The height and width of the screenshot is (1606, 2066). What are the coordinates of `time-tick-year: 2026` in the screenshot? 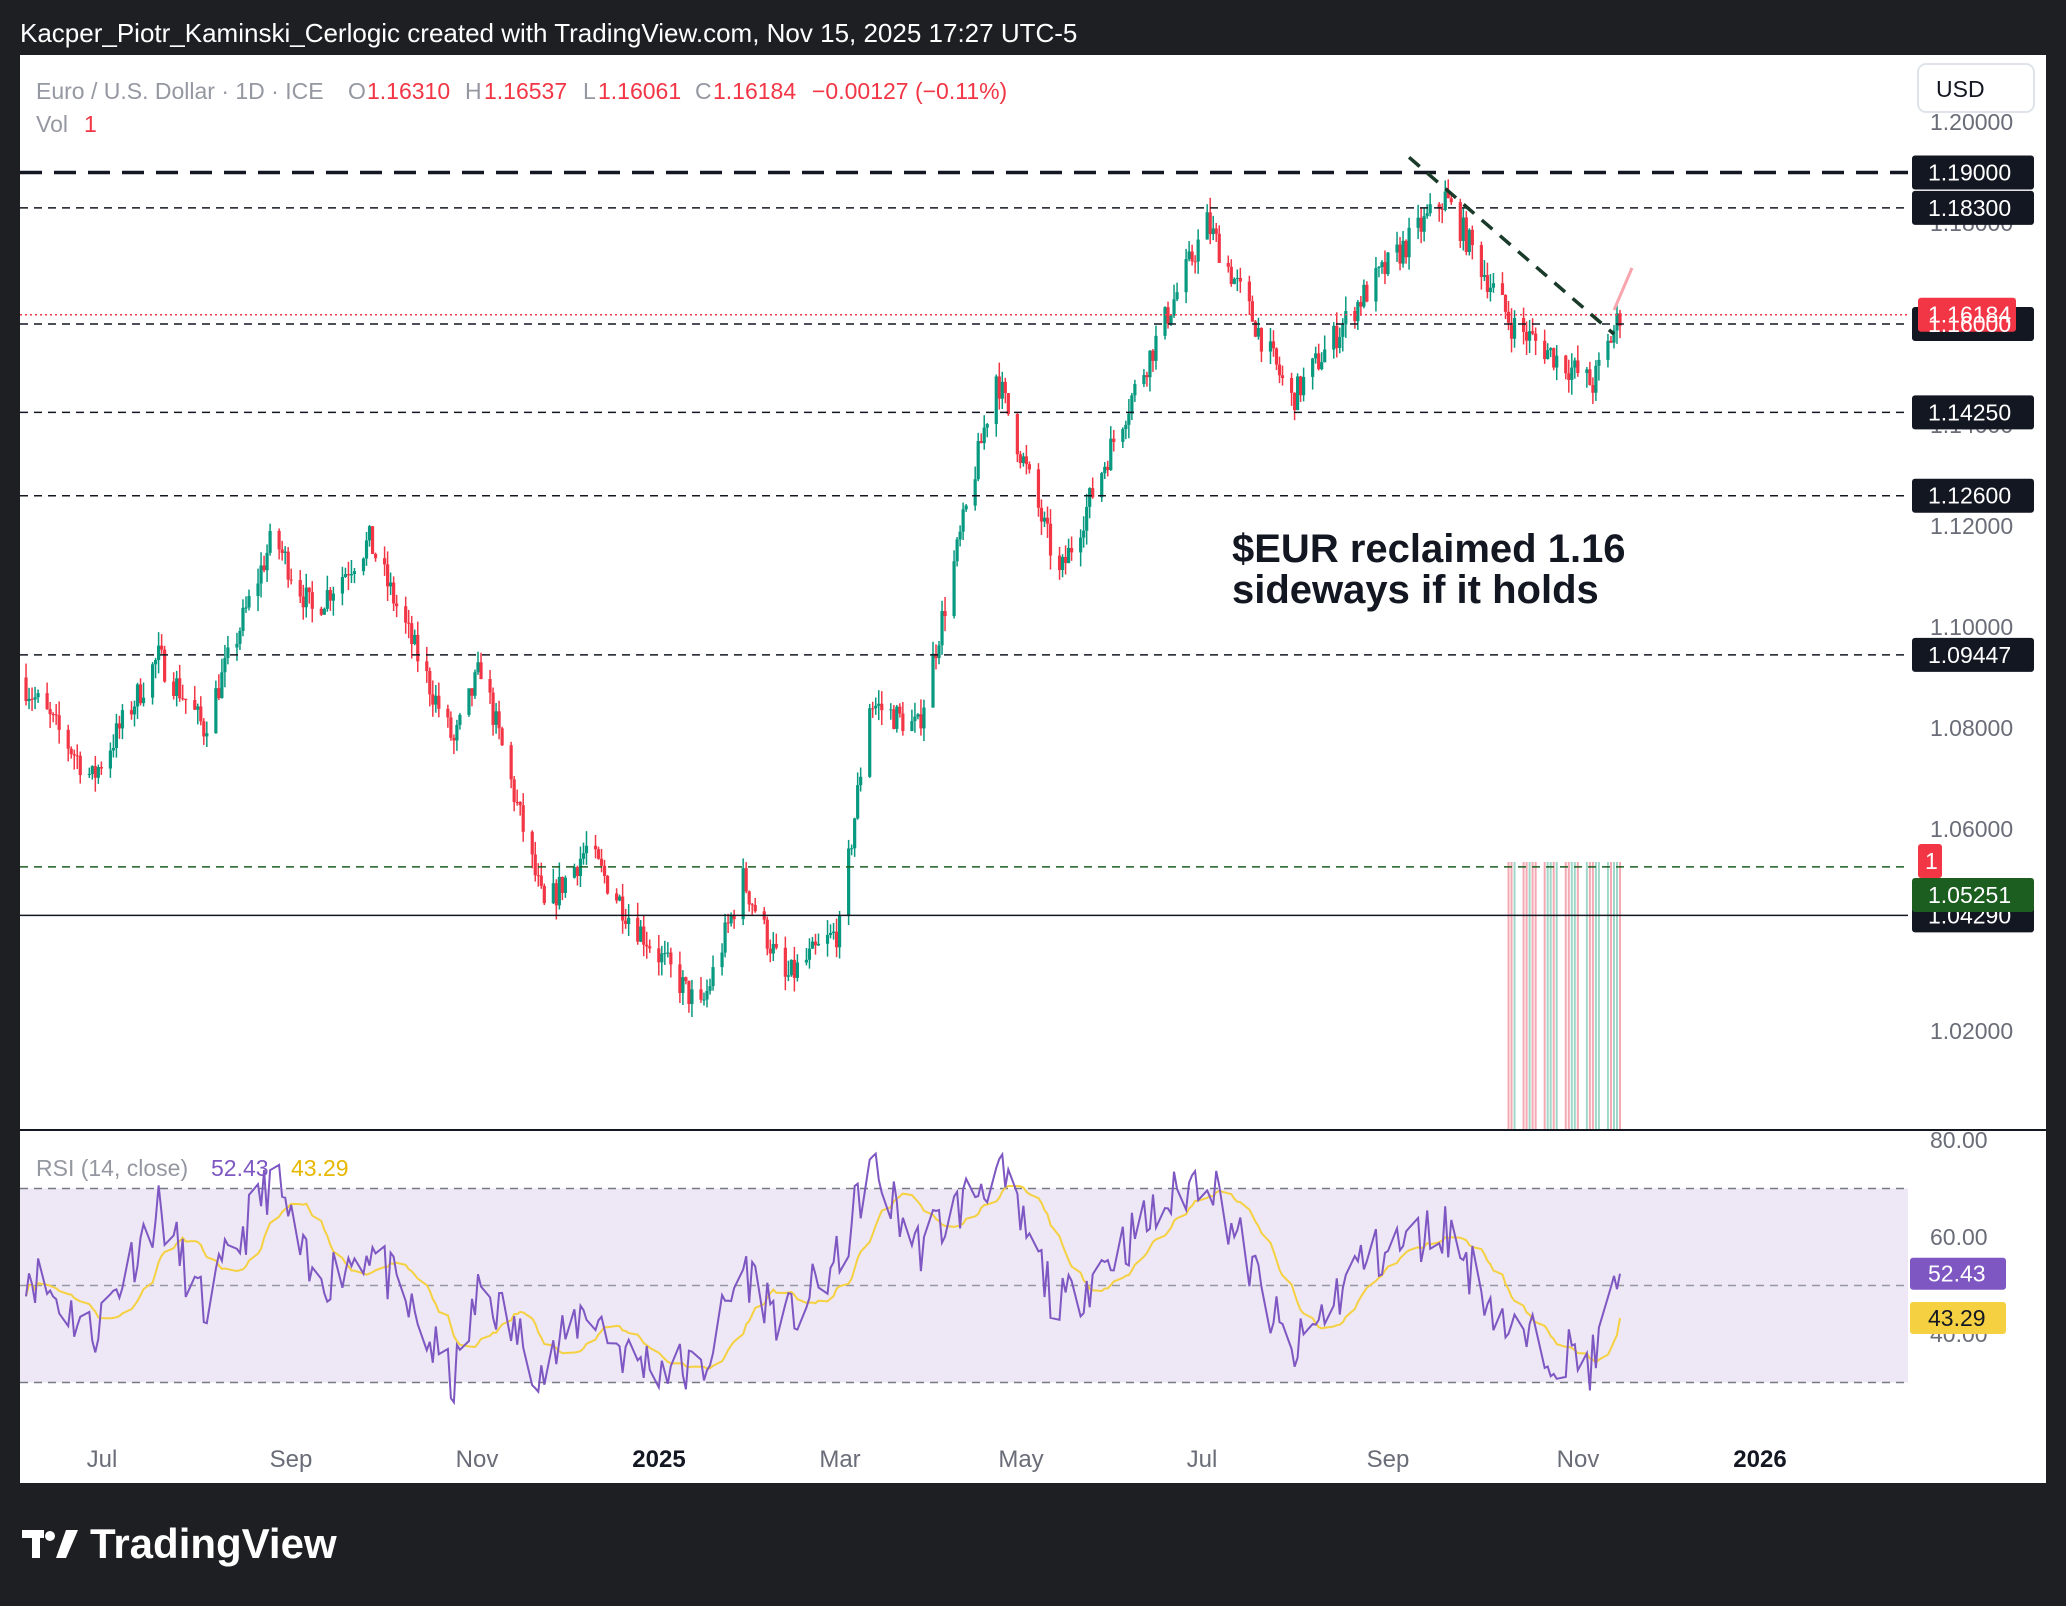 It's located at (1759, 1459).